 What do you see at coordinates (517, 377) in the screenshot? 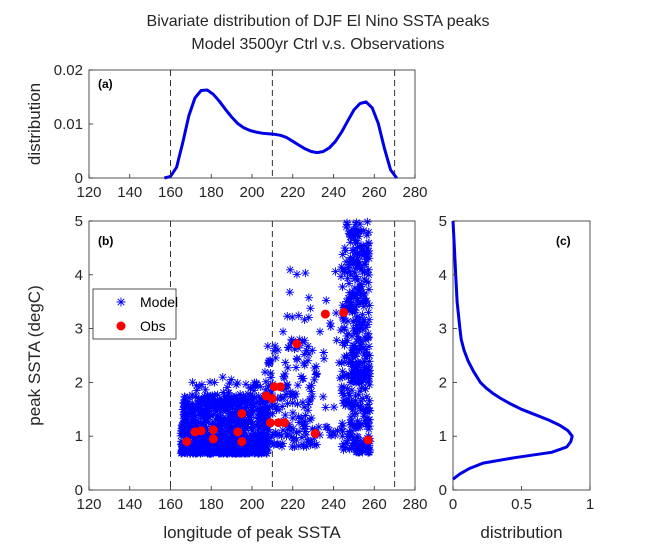
I see `panel-c-density: 0 0.5 1 0 1 2 3 4 5 (c) distribution` at bounding box center [517, 377].